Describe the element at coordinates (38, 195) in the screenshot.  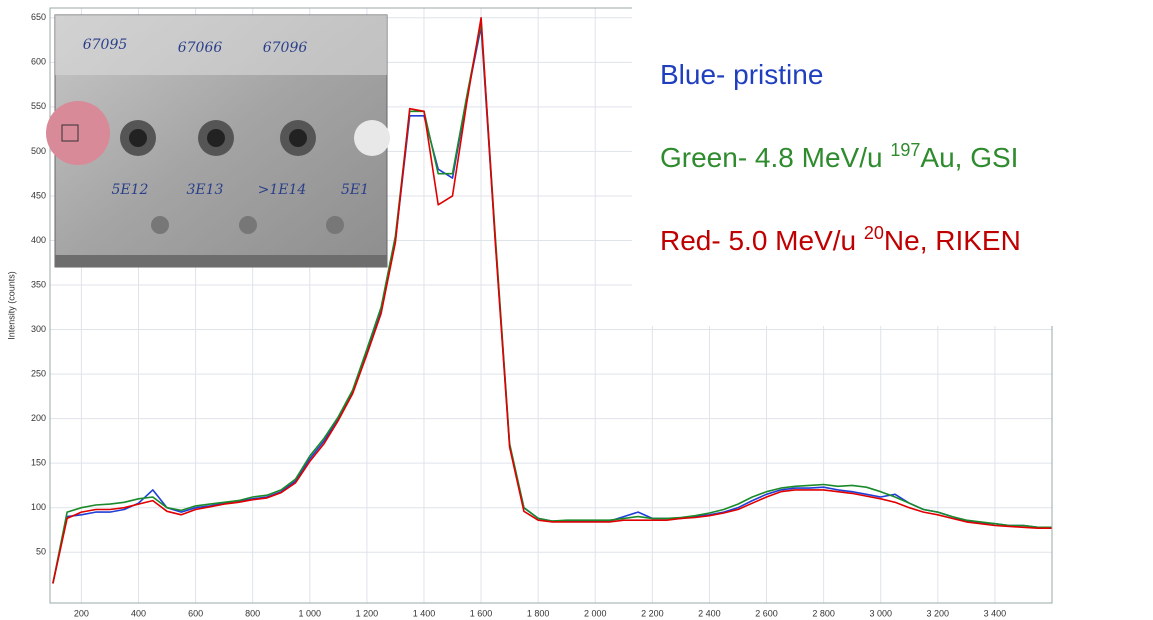
I see `y-tick-label: 450` at that location.